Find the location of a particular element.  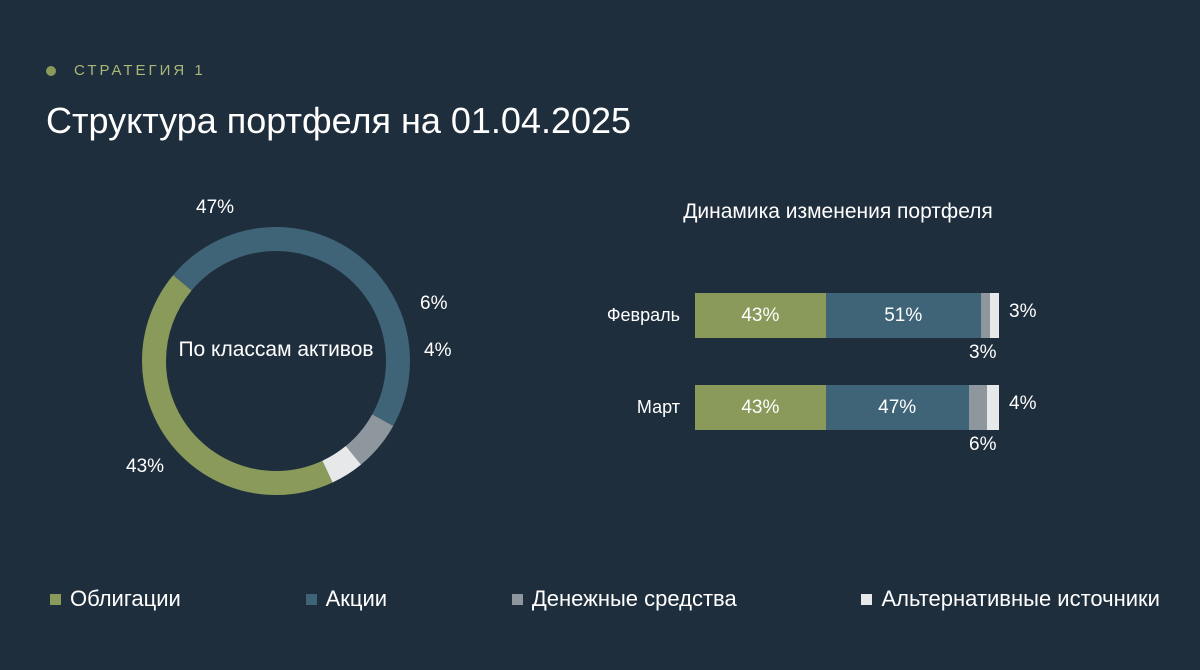

legend-item-alternative: Альтернативные источники is located at coordinates (1010, 599).